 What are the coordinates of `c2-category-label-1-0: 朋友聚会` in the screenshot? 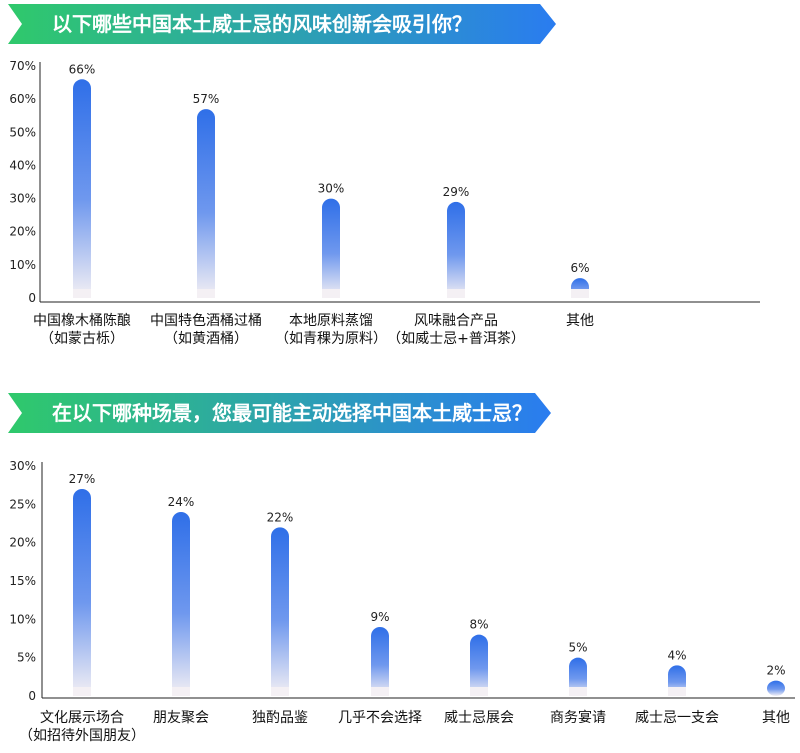 It's located at (181, 718).